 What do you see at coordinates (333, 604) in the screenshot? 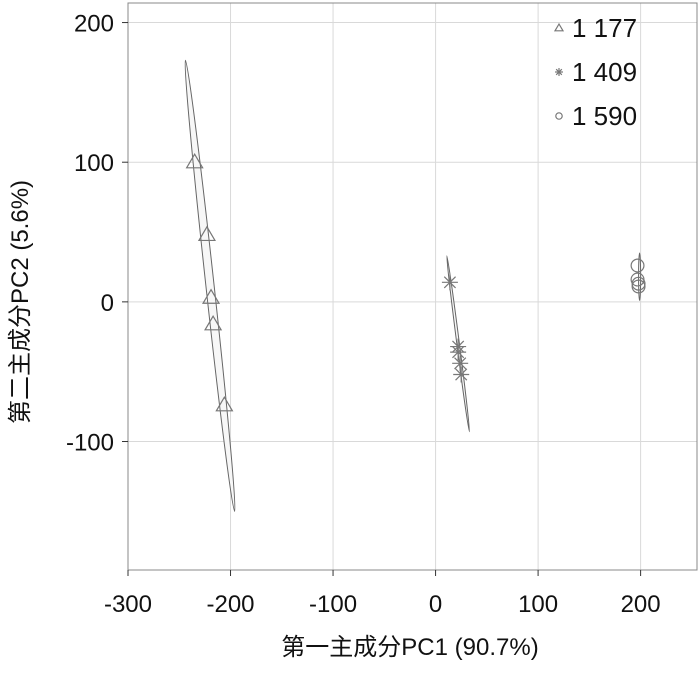
I see `x-tick-label: -100` at bounding box center [333, 604].